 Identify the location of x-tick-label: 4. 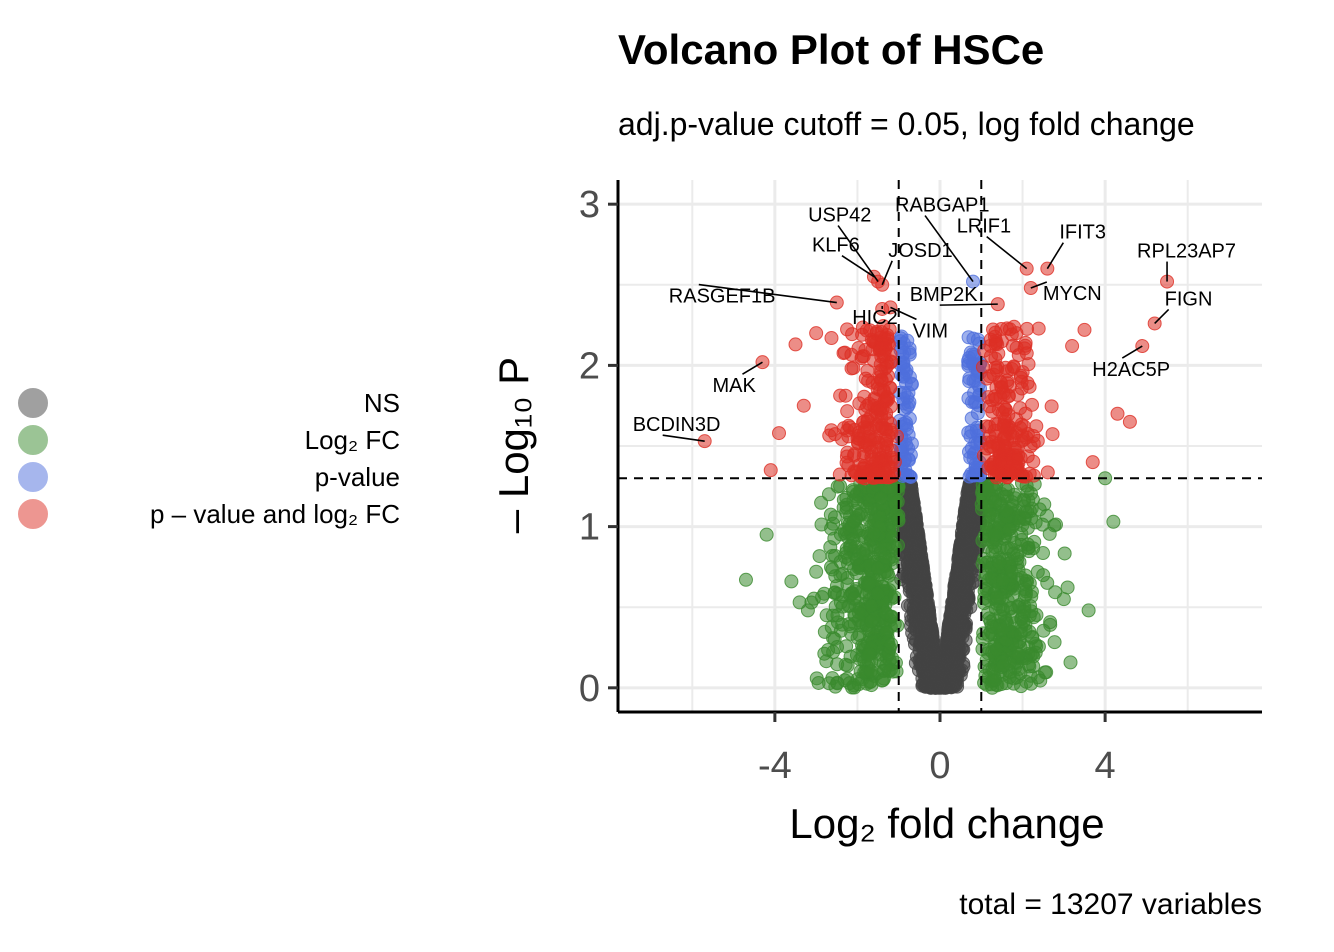
(1105, 766).